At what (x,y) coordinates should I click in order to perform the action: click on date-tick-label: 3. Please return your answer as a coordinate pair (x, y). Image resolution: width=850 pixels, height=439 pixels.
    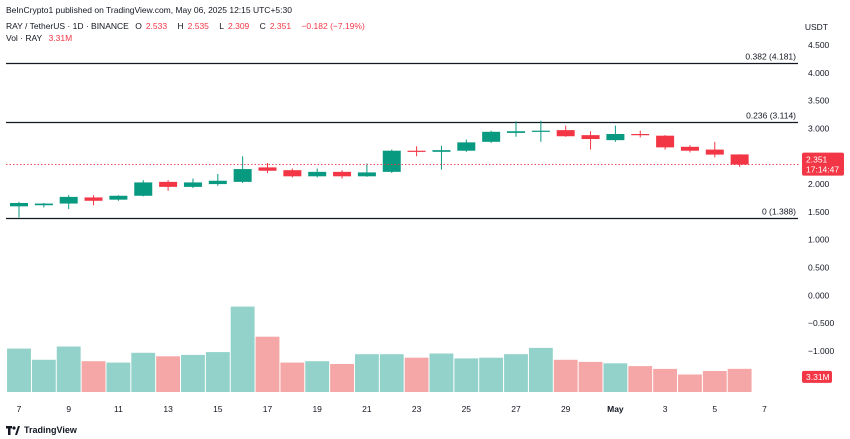
    Looking at the image, I should click on (665, 409).